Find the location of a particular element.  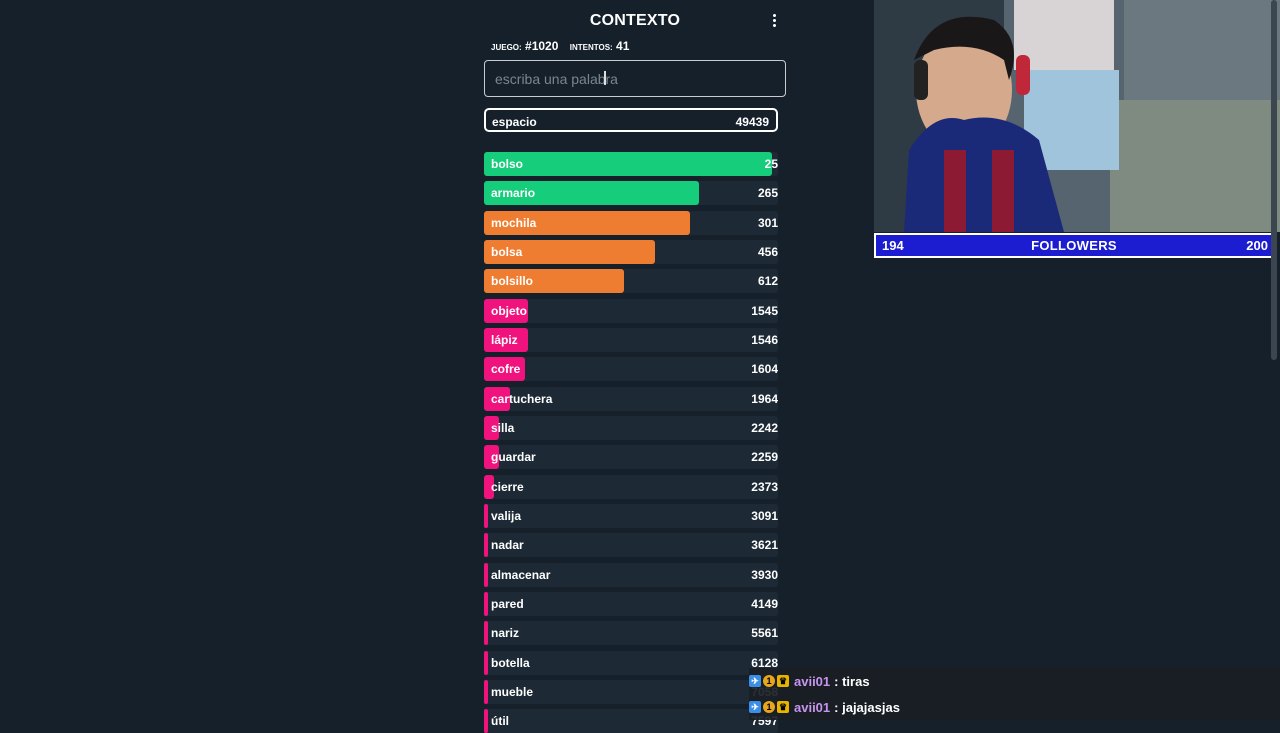

guess-rank: 1545 is located at coordinates (764, 310).